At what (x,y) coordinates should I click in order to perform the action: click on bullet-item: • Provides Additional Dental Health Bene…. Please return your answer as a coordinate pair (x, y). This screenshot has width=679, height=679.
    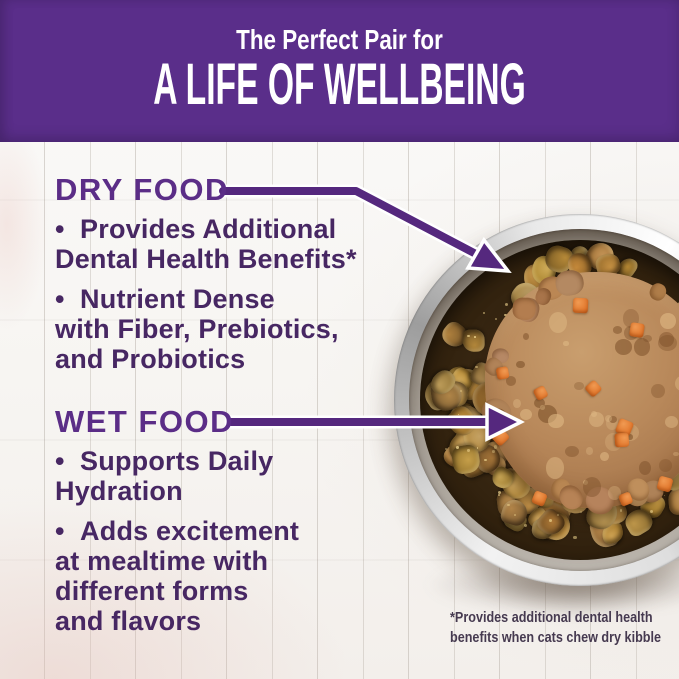
    Looking at the image, I should click on (235, 244).